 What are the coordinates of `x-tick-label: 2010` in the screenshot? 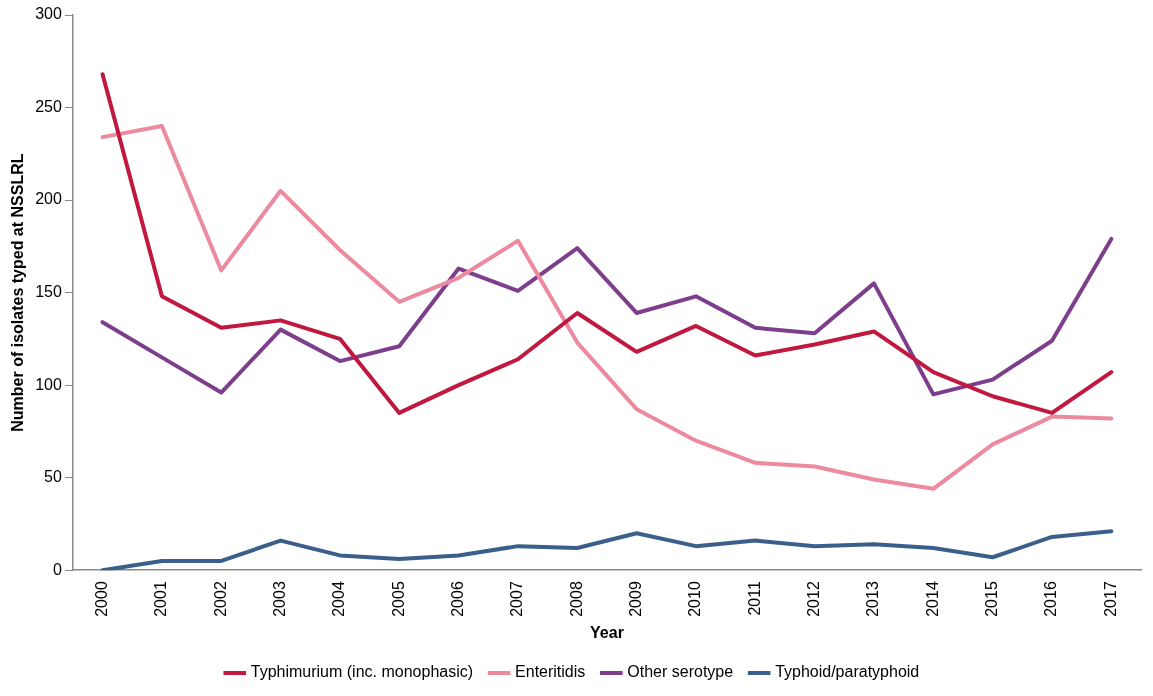 It's located at (695, 599).